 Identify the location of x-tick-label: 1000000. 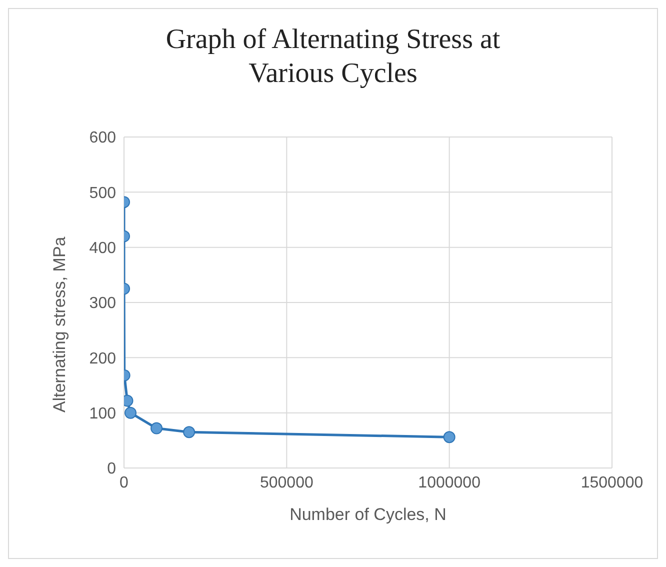
(449, 483).